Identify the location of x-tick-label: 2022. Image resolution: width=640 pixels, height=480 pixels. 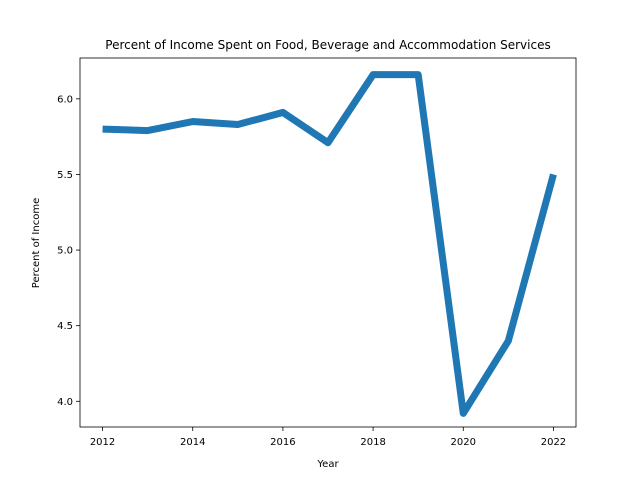
(553, 442).